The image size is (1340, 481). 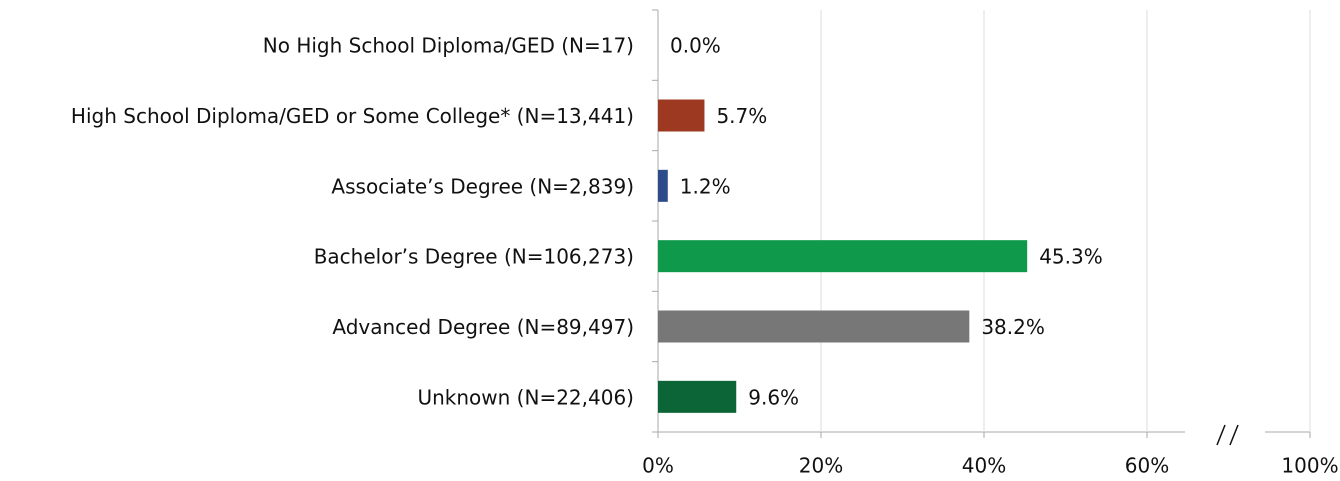 What do you see at coordinates (705, 186) in the screenshot?
I see `value-label: 1.2%` at bounding box center [705, 186].